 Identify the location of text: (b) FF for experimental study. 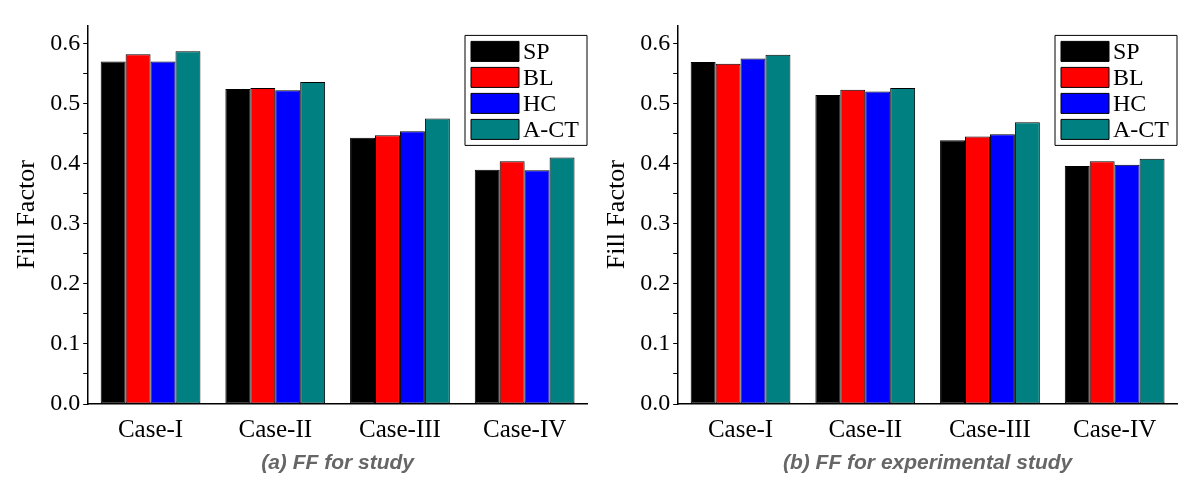
(928, 462).